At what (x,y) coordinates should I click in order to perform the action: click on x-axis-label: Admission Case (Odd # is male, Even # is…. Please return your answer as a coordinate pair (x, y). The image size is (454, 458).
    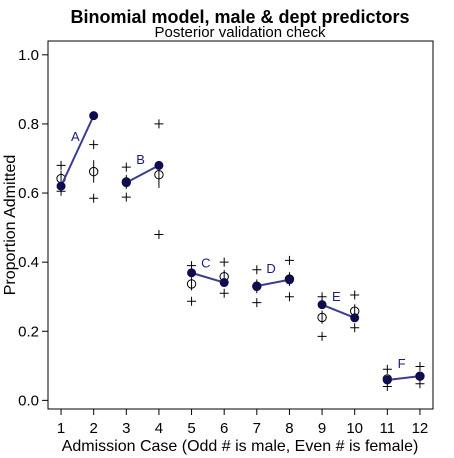
    Looking at the image, I should click on (240, 446).